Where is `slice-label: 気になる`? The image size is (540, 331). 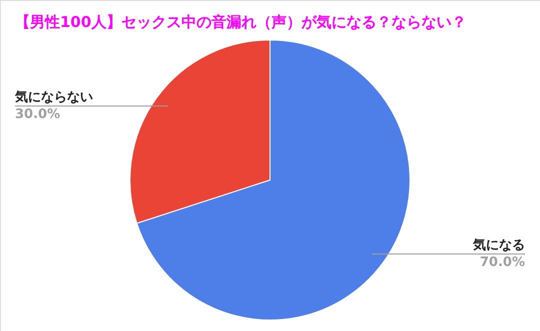 slice-label: 気になる is located at coordinates (498, 246).